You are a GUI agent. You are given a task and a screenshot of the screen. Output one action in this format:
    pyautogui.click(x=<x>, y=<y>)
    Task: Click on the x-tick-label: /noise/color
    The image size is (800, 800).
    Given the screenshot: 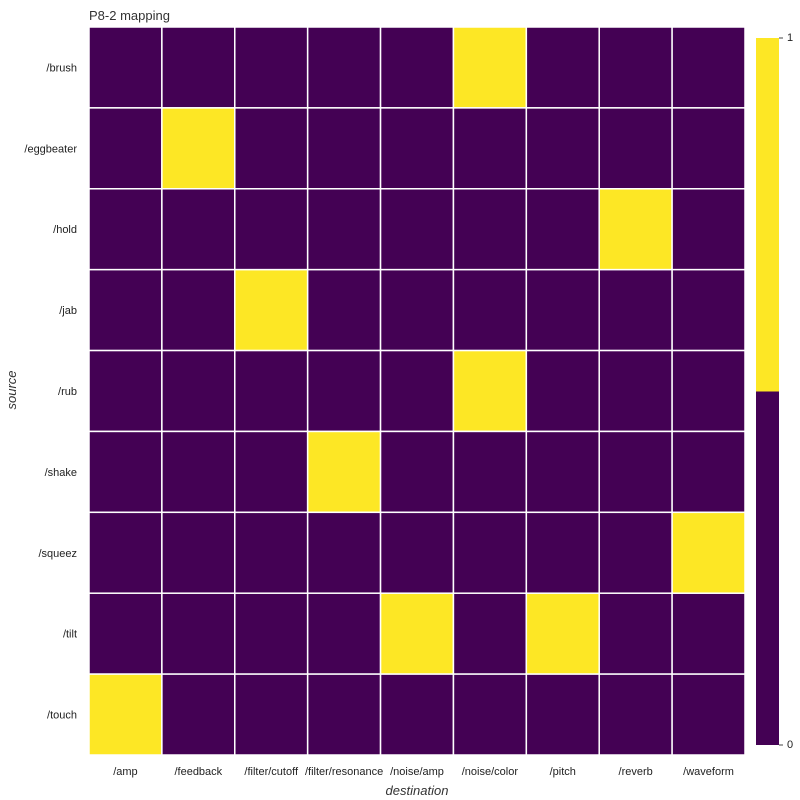 What is the action you would take?
    pyautogui.click(x=490, y=772)
    